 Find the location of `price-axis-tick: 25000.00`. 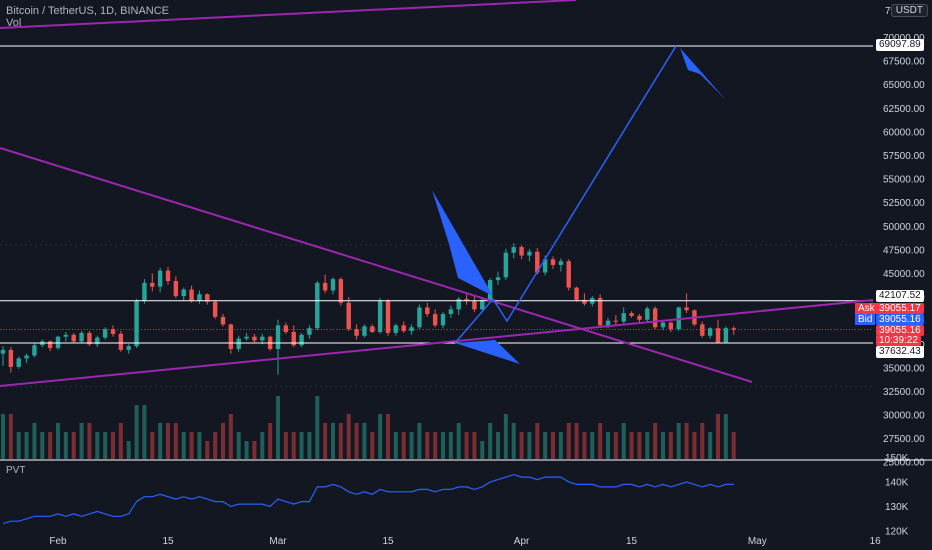

price-axis-tick: 25000.00 is located at coordinates (904, 463).